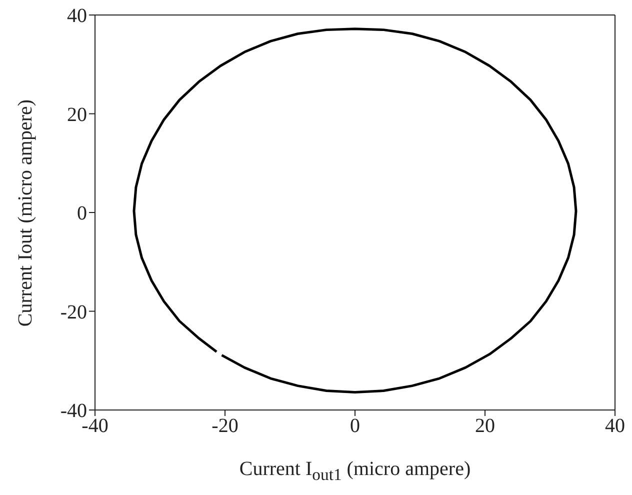  Describe the element at coordinates (77, 16) in the screenshot. I see `y-tick-label: 40` at that location.